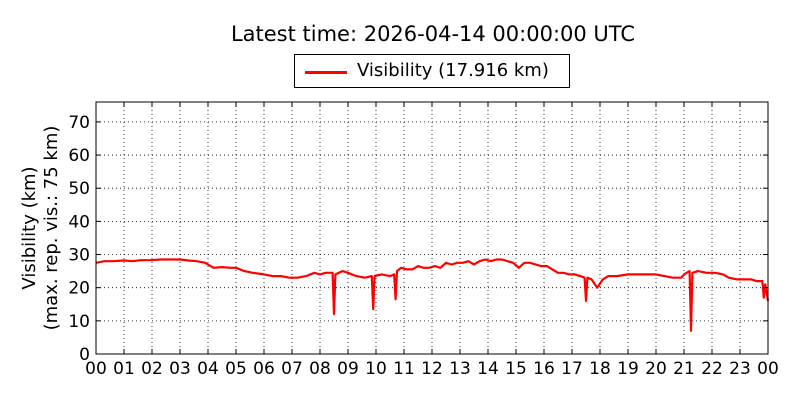 This screenshot has height=400, width=800. What do you see at coordinates (628, 369) in the screenshot?
I see `x-tick-label: 19` at bounding box center [628, 369].